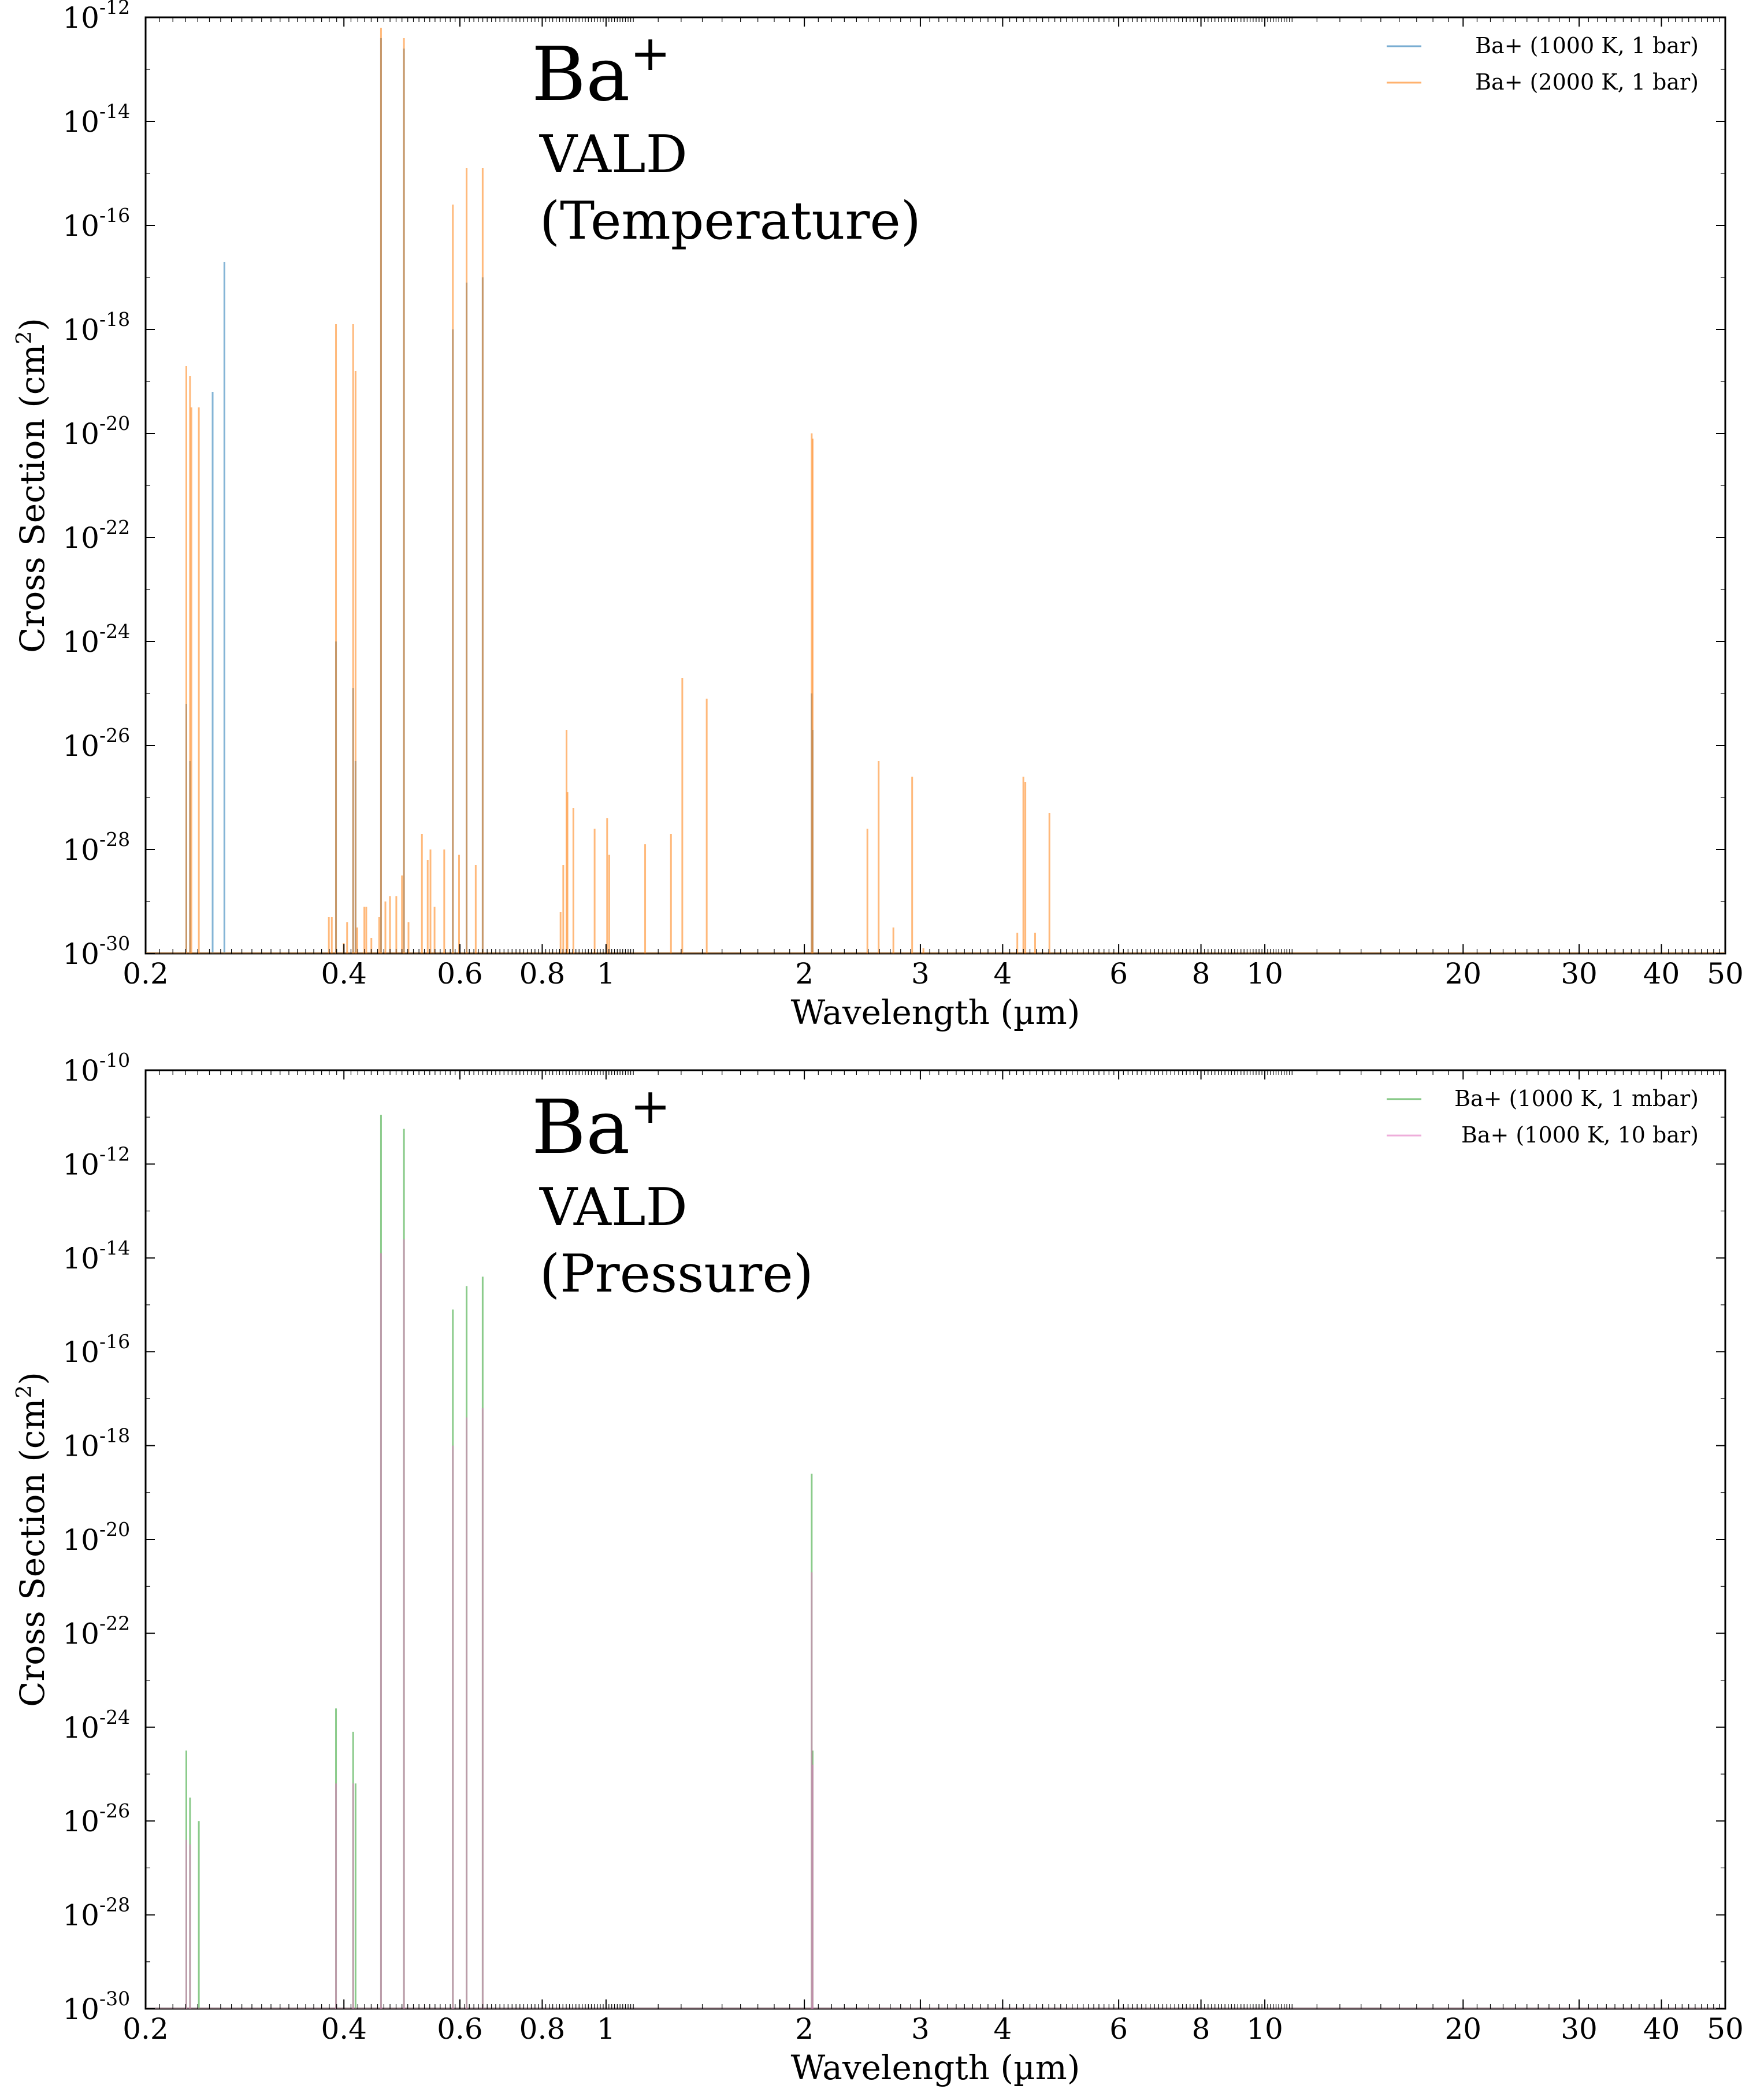 The height and width of the screenshot is (2100, 1753). I want to click on legend-label: Ba+ (1000 K, 1 mbar), so click(1576, 1098).